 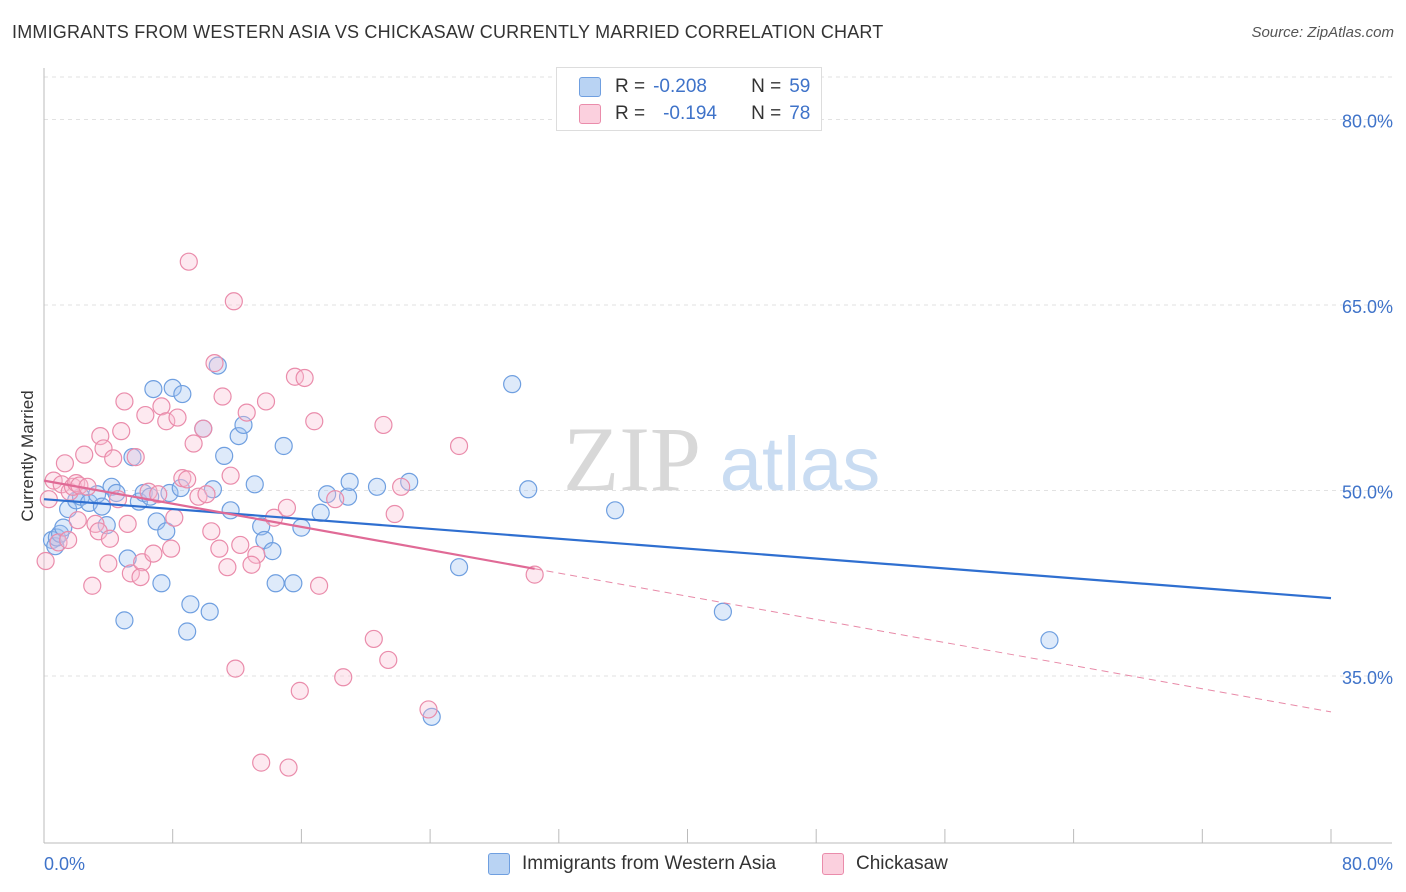 I want to click on trend-line-chickasaw-extension, so click(x=933, y=640).